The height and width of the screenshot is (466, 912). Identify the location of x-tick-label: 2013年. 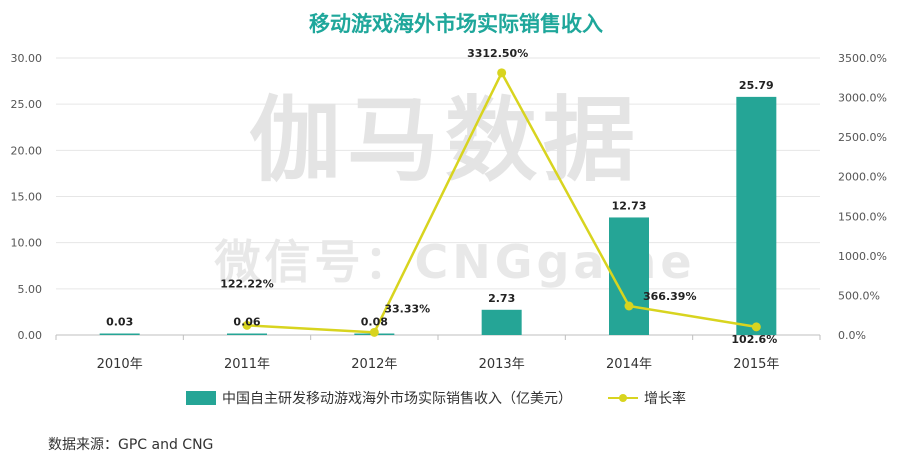
(502, 364).